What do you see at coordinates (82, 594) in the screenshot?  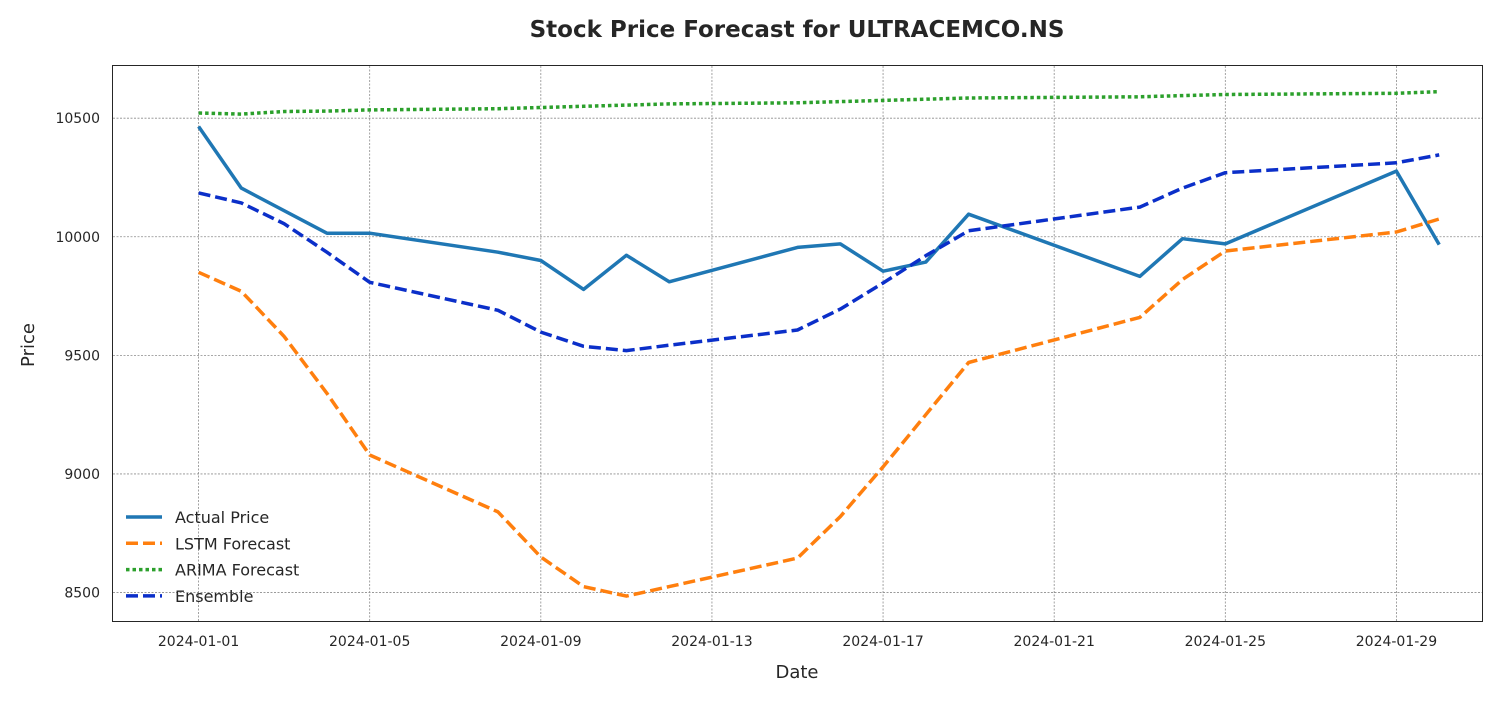 I see `y-tick-label: 8500` at bounding box center [82, 594].